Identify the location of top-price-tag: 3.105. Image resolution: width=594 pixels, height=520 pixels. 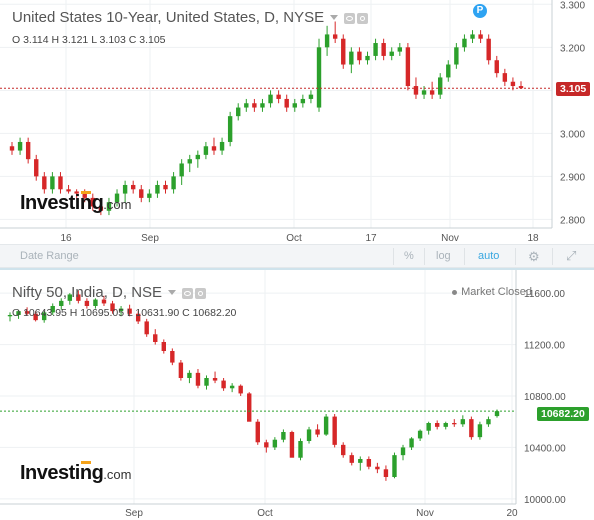
(573, 89).